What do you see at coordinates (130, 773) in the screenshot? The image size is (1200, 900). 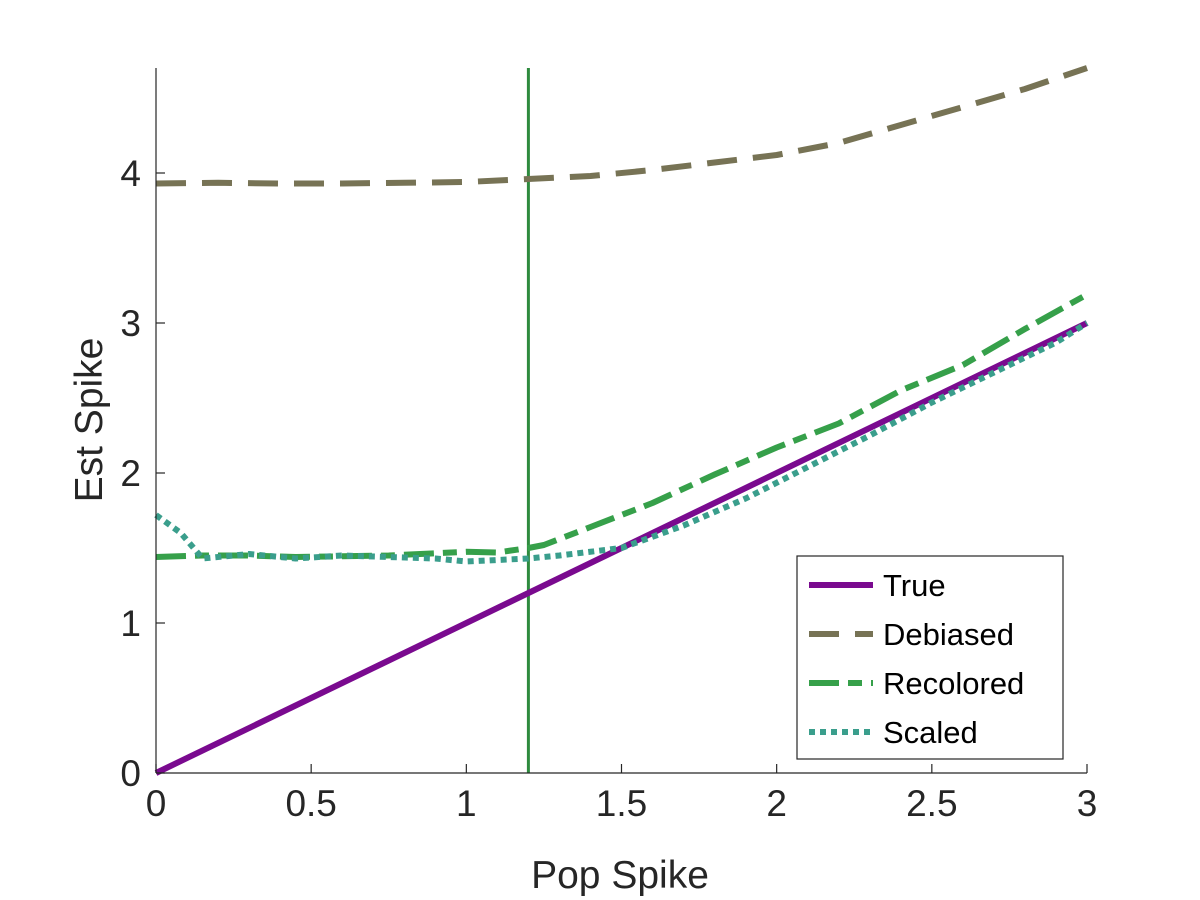 I see `y-tick-label: 0` at bounding box center [130, 773].